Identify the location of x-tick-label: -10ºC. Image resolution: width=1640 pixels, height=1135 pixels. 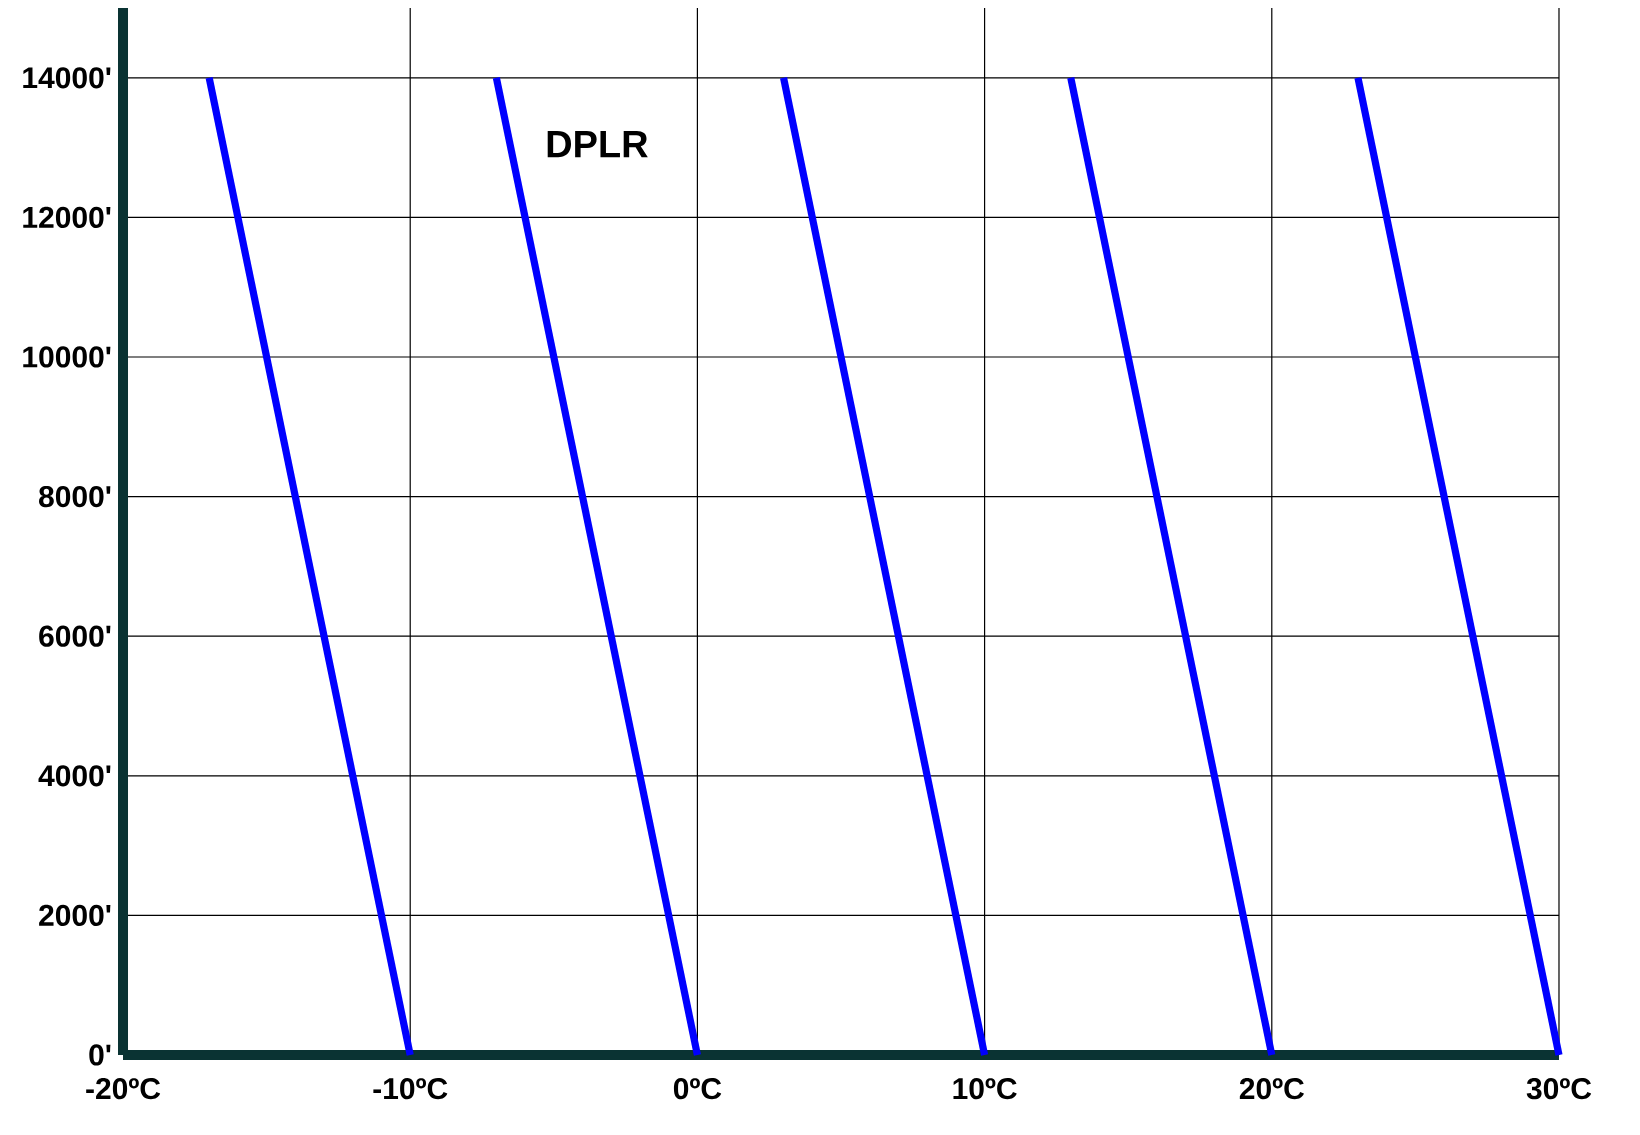
(410, 1089).